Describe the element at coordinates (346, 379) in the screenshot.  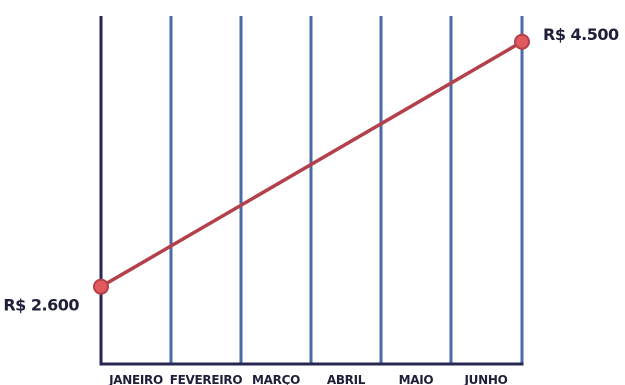
I see `x-tick-label: ABRIL` at that location.